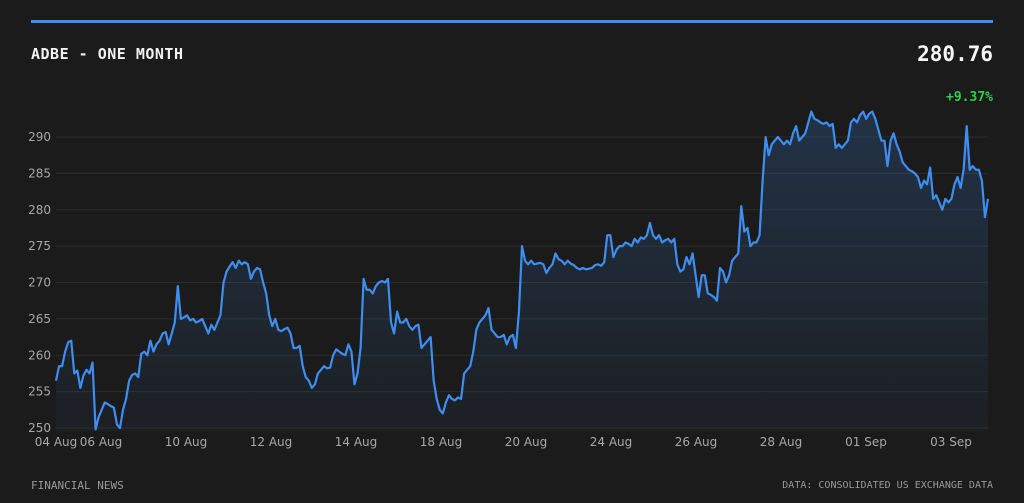 This screenshot has width=1024, height=503. What do you see at coordinates (107, 54) in the screenshot?
I see `chart-title: ADBE - ONE MONTH` at bounding box center [107, 54].